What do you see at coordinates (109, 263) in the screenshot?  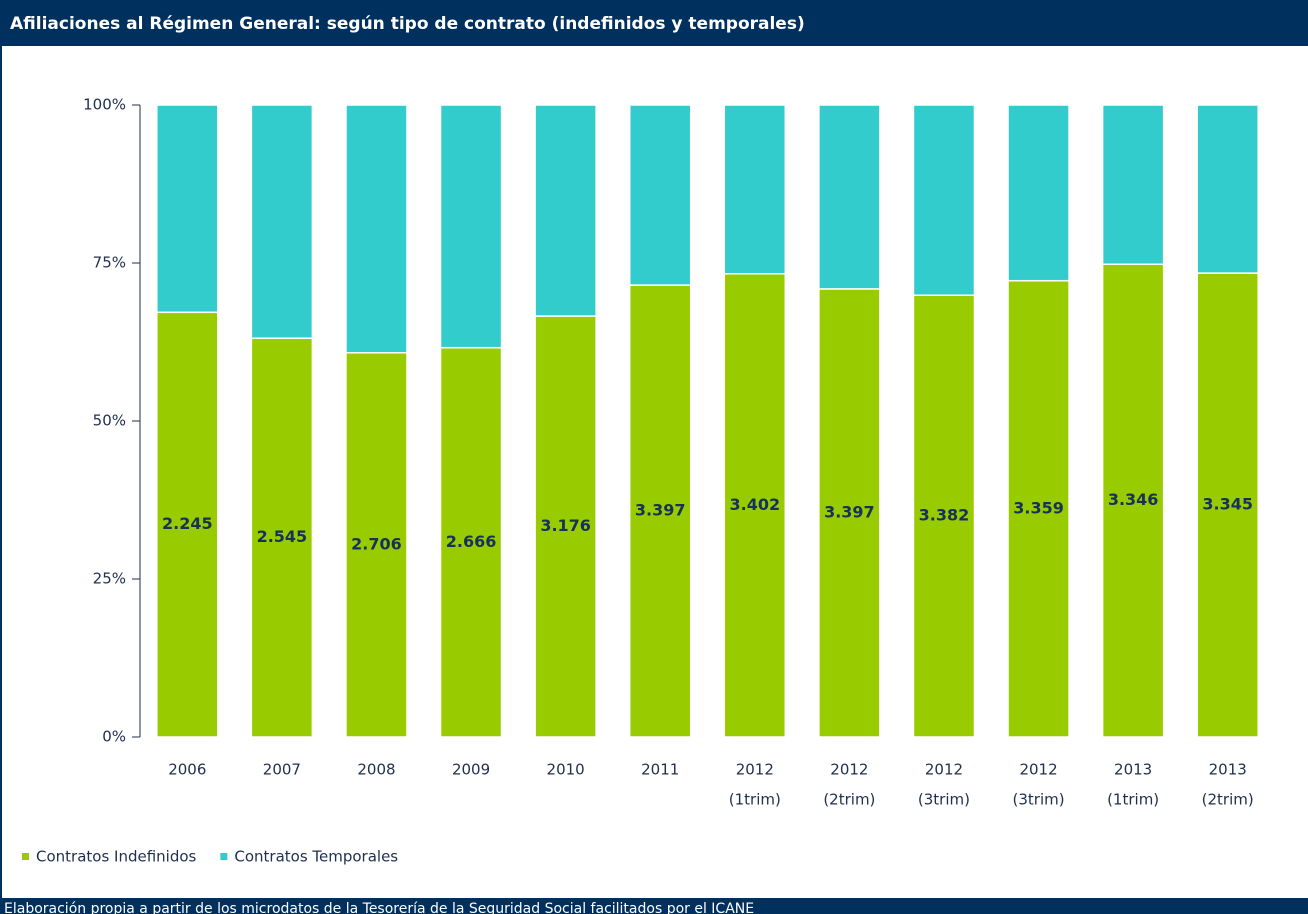 I see `y-tick-label: 75%` at bounding box center [109, 263].